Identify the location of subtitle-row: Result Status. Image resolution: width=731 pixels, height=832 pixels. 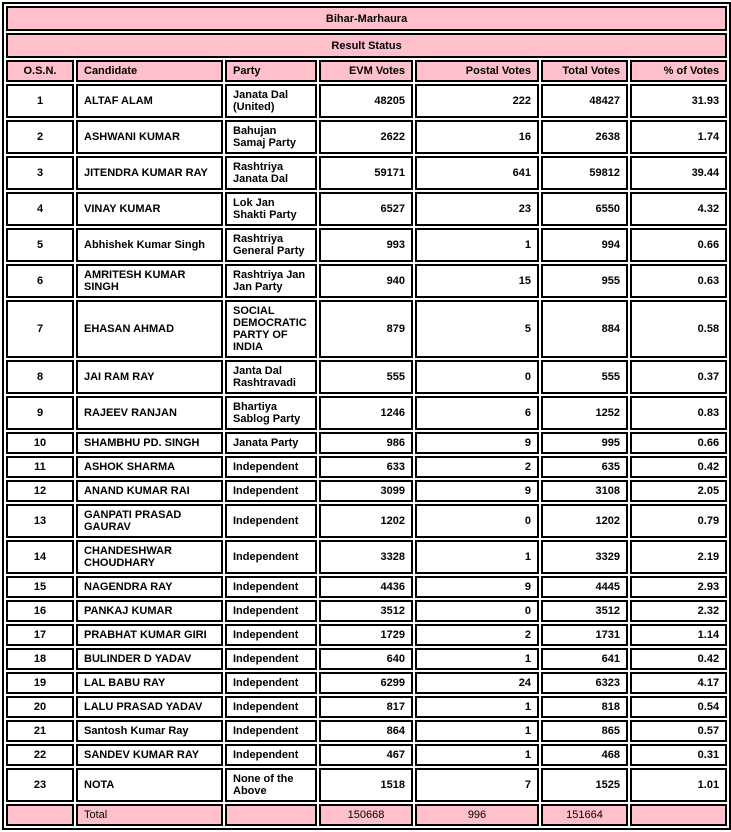
(367, 45).